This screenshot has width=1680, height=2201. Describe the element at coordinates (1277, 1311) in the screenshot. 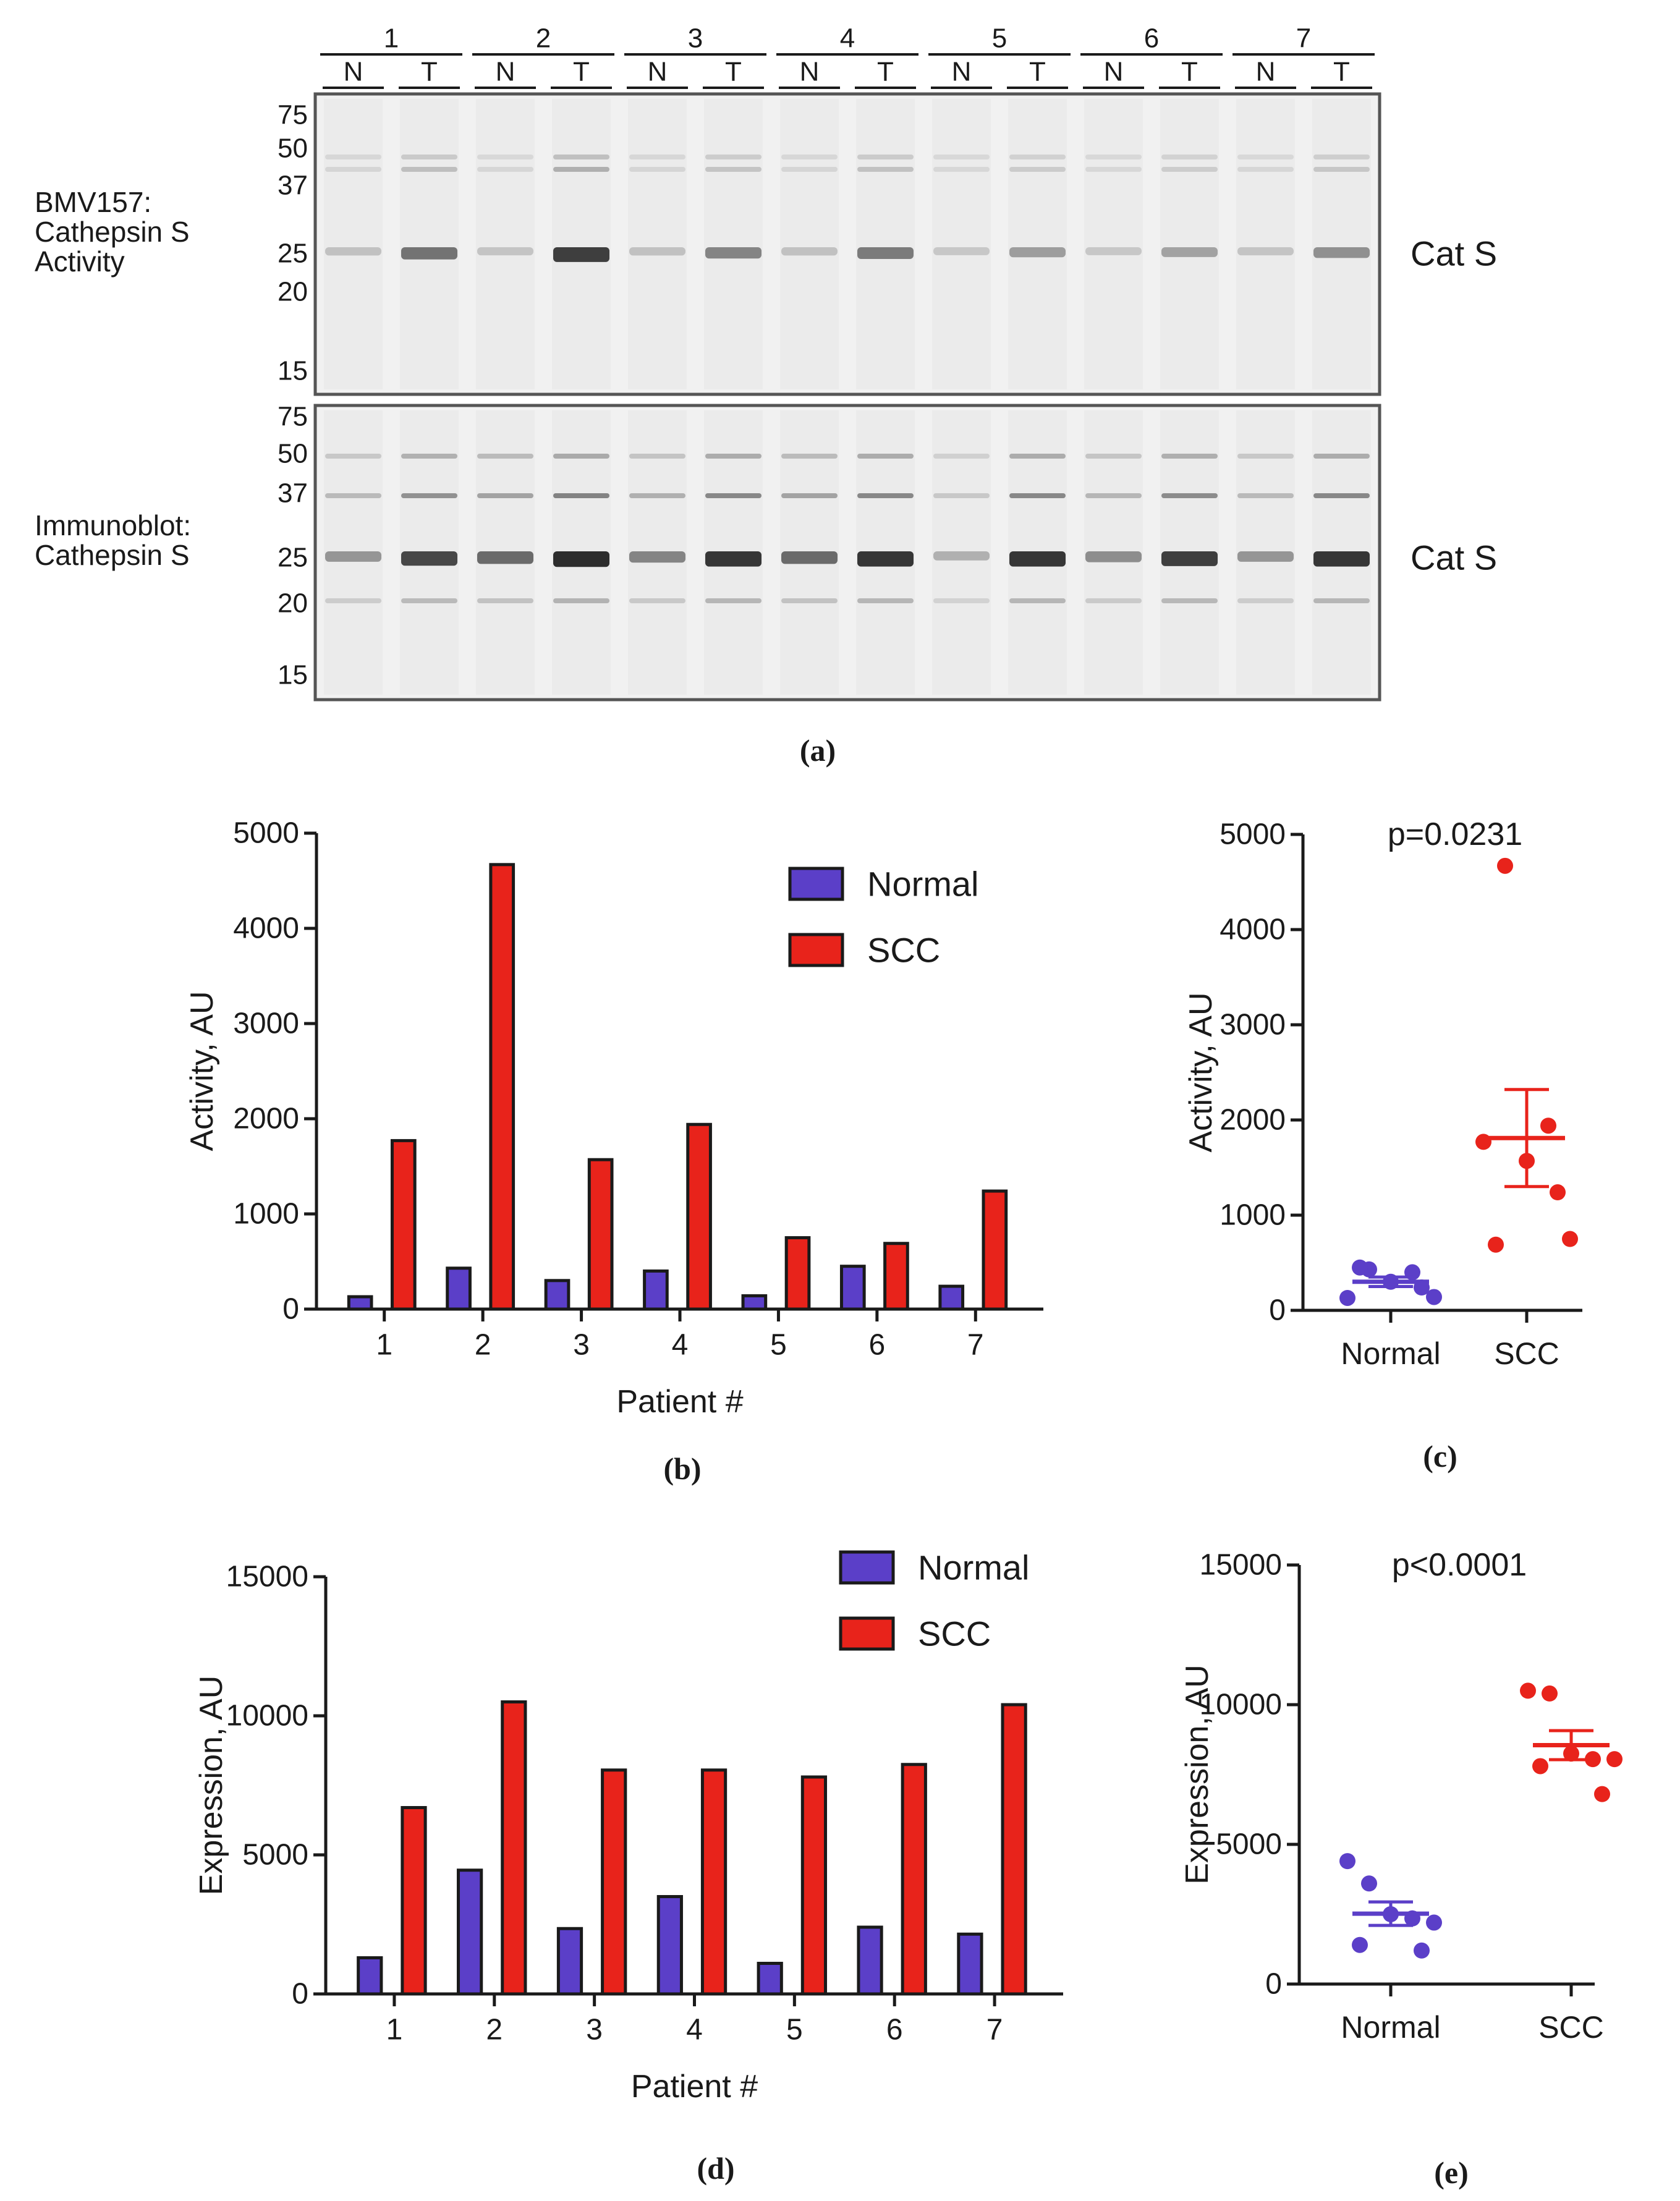

I see `y-tick-label: 0` at that location.